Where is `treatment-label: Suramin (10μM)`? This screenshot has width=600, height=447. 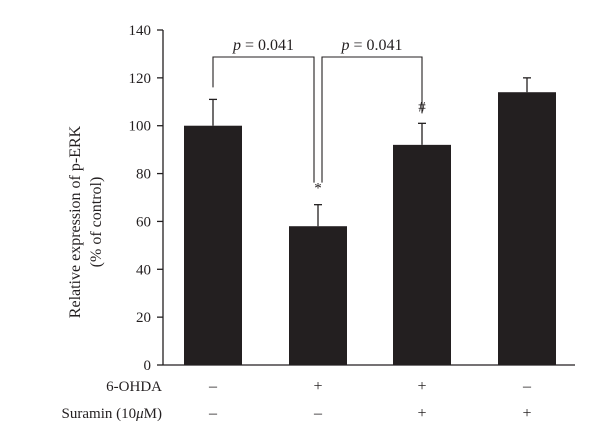 treatment-label: Suramin (10μM) is located at coordinates (112, 414).